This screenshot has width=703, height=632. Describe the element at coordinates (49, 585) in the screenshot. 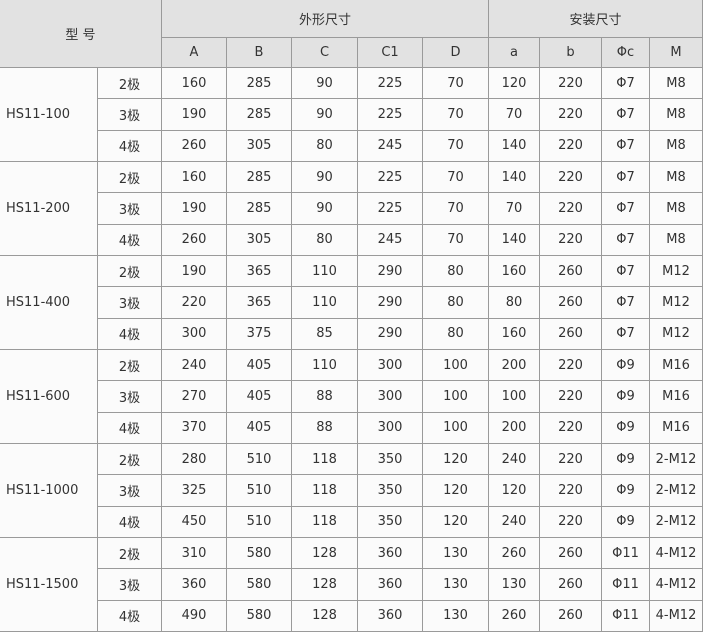

I see `model-name: HS11-1500` at that location.